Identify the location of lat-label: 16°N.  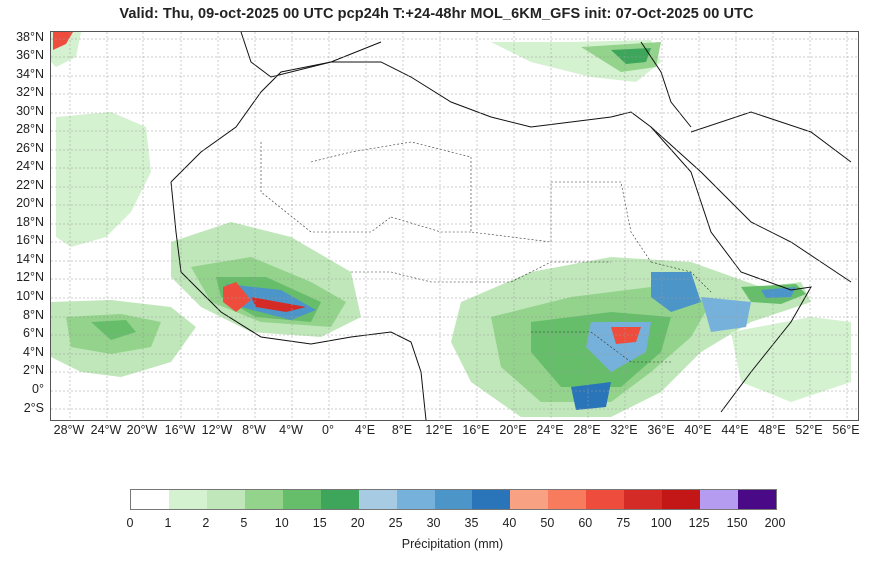
(30, 240).